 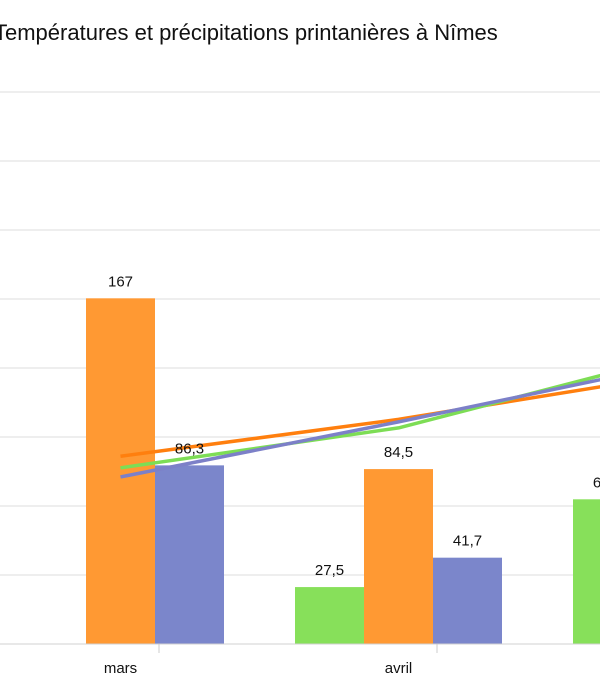 I want to click on data-label: 84,5, so click(x=398, y=452).